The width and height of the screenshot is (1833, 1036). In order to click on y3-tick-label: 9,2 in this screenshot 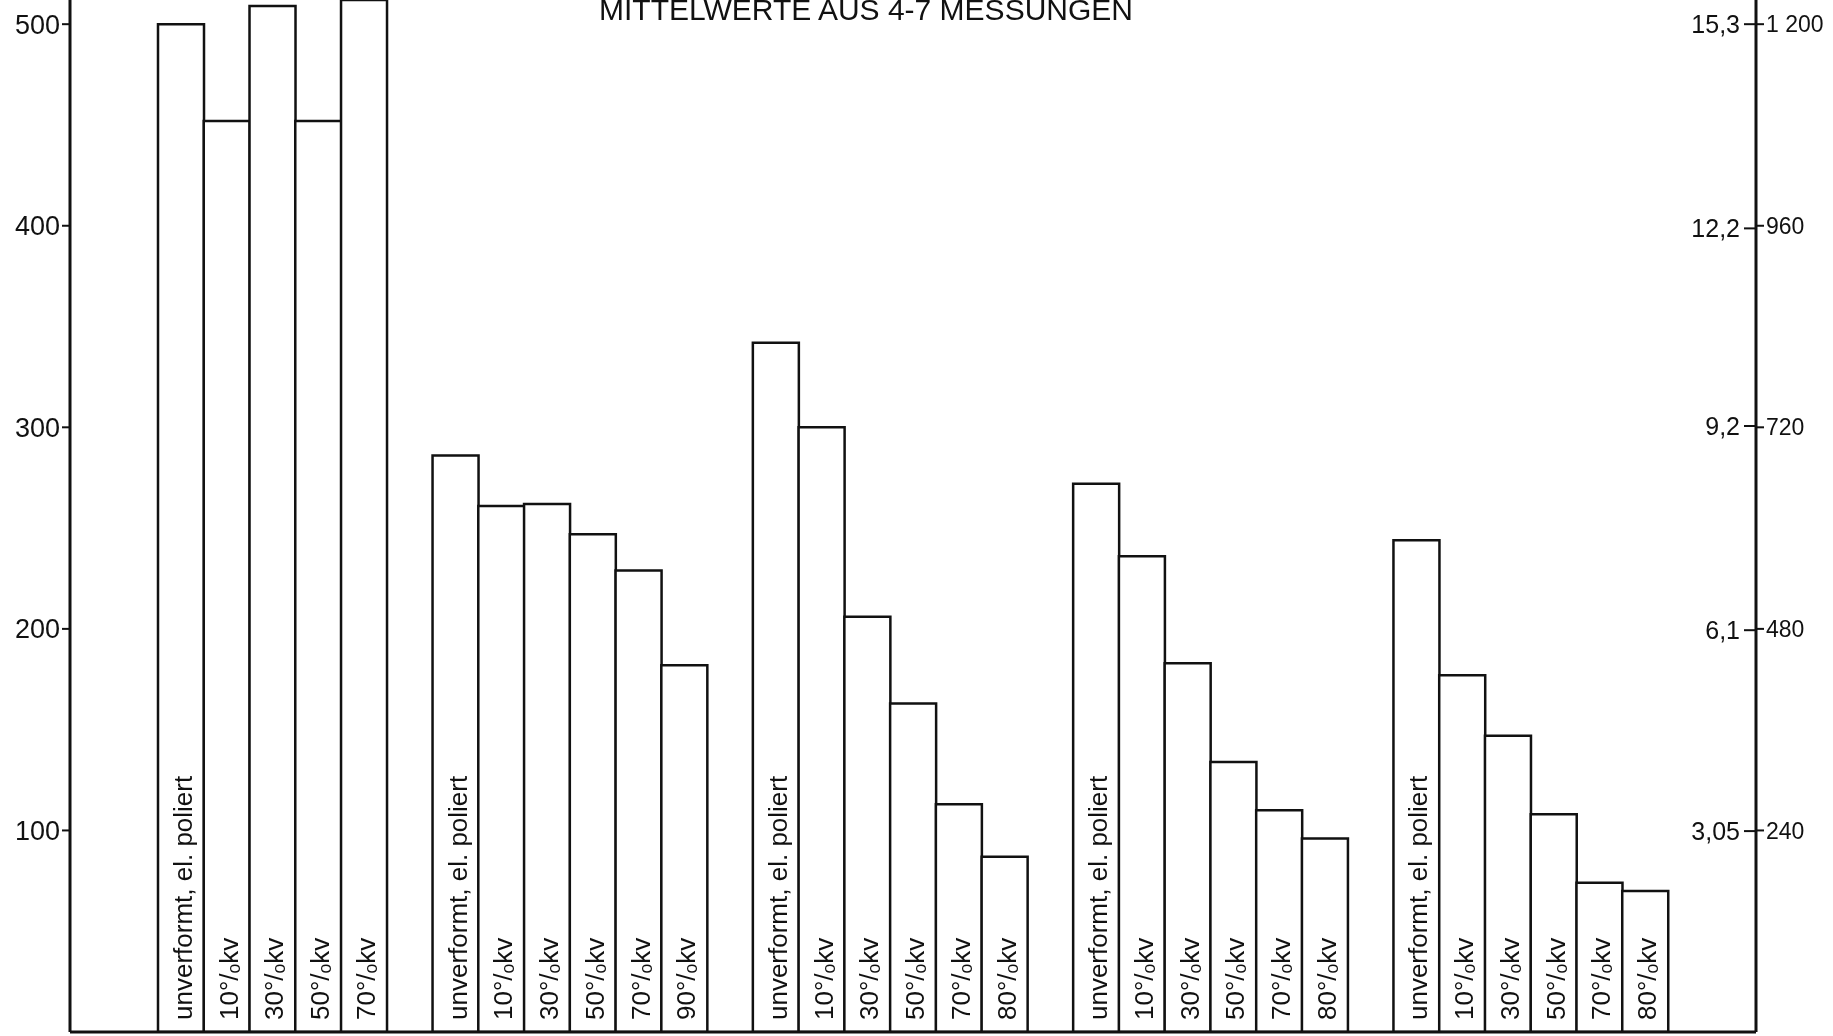, I will do `click(1722, 425)`.